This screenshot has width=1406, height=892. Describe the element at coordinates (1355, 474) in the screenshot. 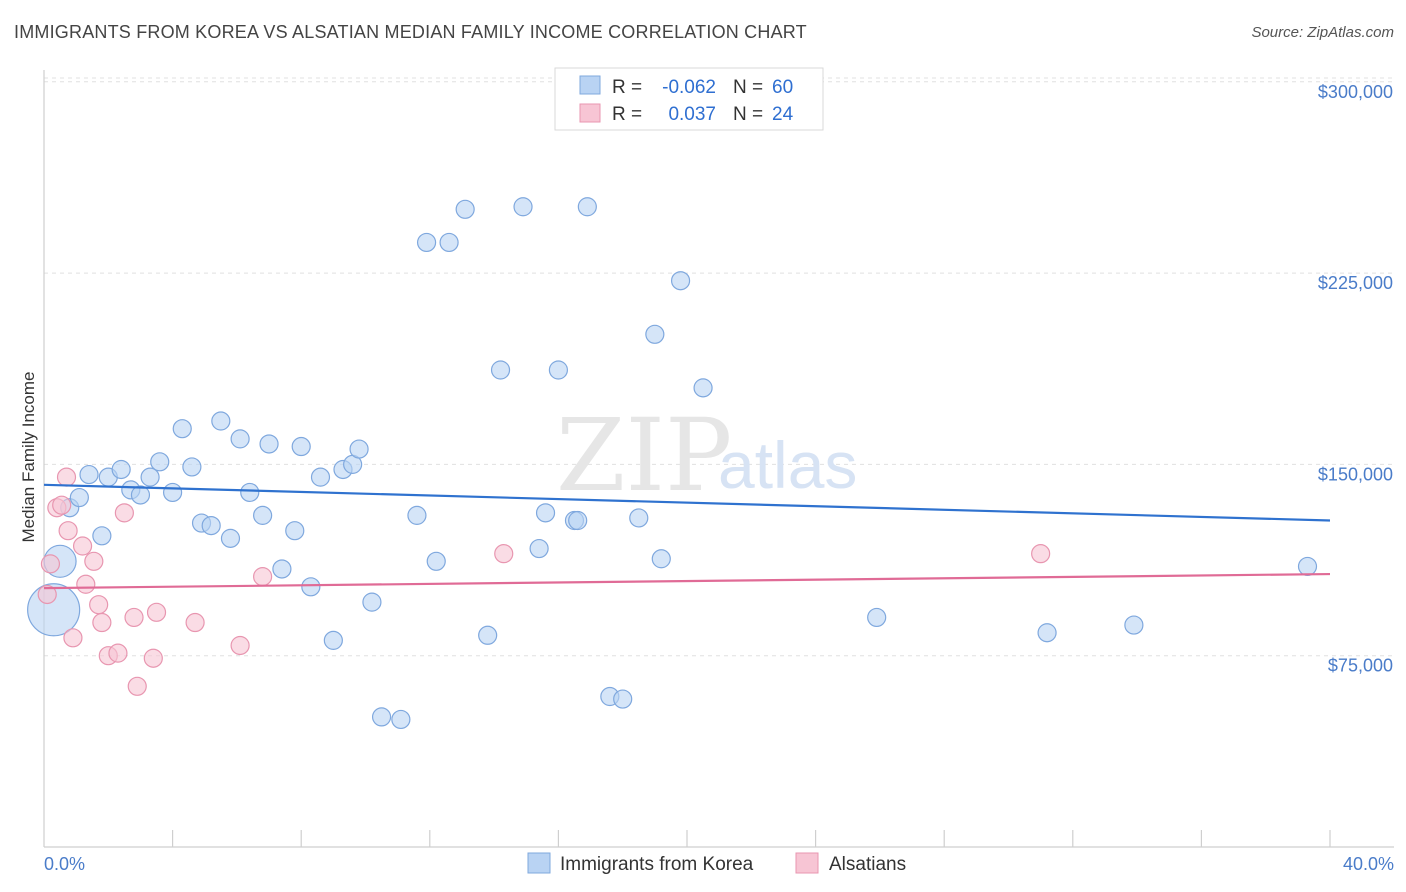

I see `y-tick-label-150000: $150,000` at that location.